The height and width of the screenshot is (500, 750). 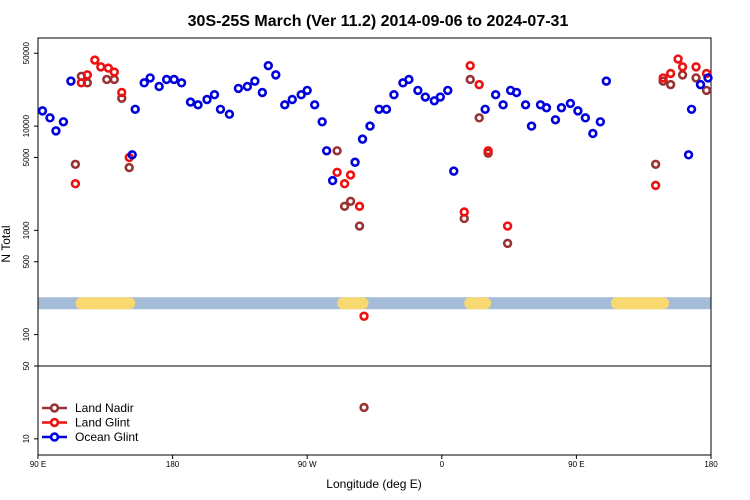 I want to click on y-tick-label: 50000, so click(x=26, y=53).